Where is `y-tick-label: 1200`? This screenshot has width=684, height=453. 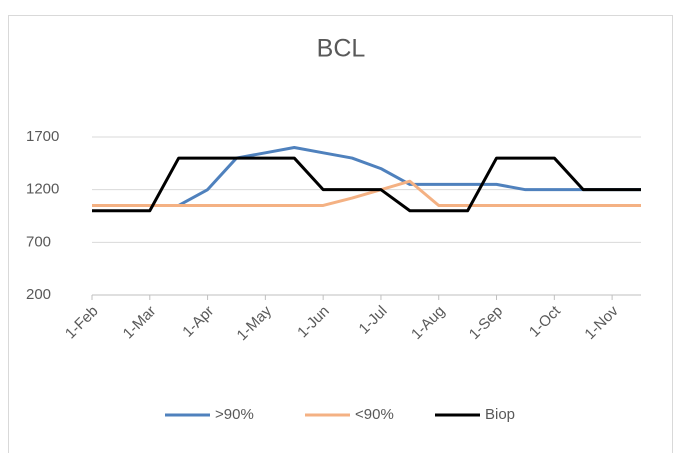 y-tick-label: 1200 is located at coordinates (42, 189).